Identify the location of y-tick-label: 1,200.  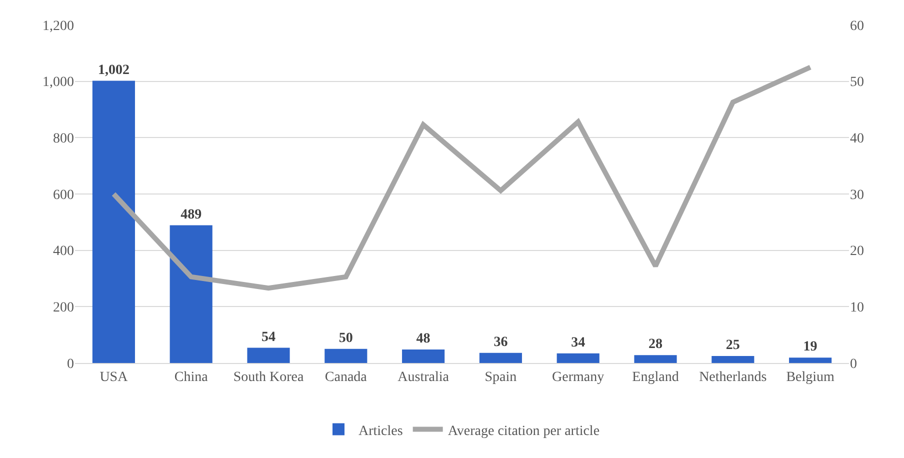
(58, 26).